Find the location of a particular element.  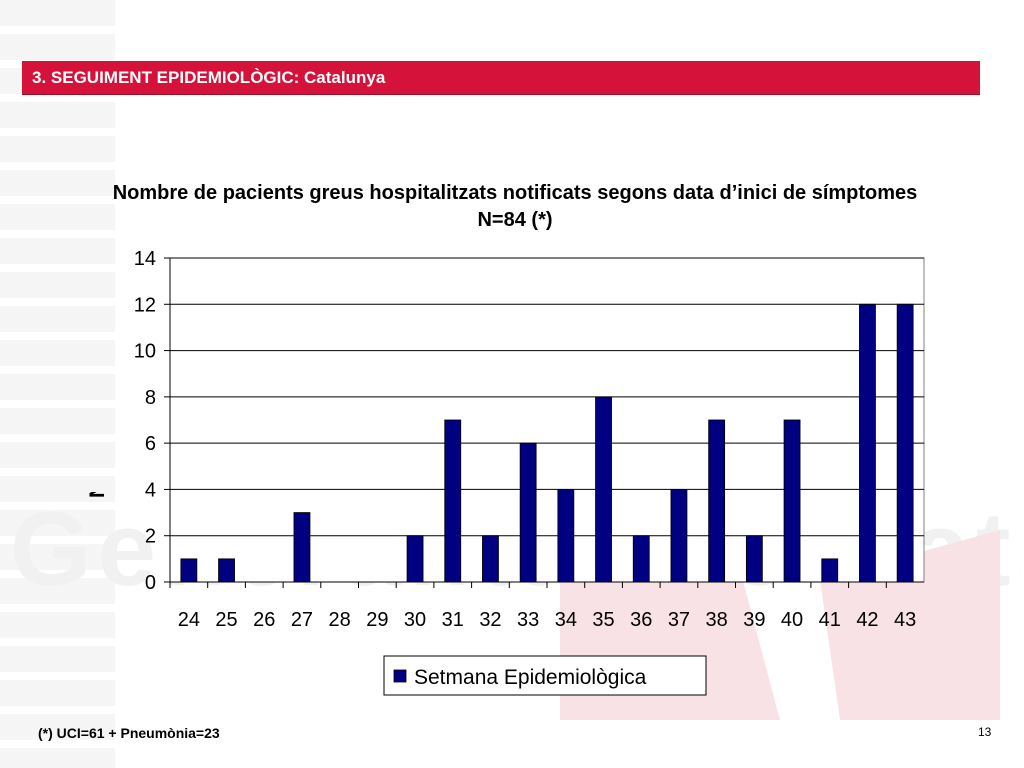

y-tick-label: 8 is located at coordinates (150, 398).